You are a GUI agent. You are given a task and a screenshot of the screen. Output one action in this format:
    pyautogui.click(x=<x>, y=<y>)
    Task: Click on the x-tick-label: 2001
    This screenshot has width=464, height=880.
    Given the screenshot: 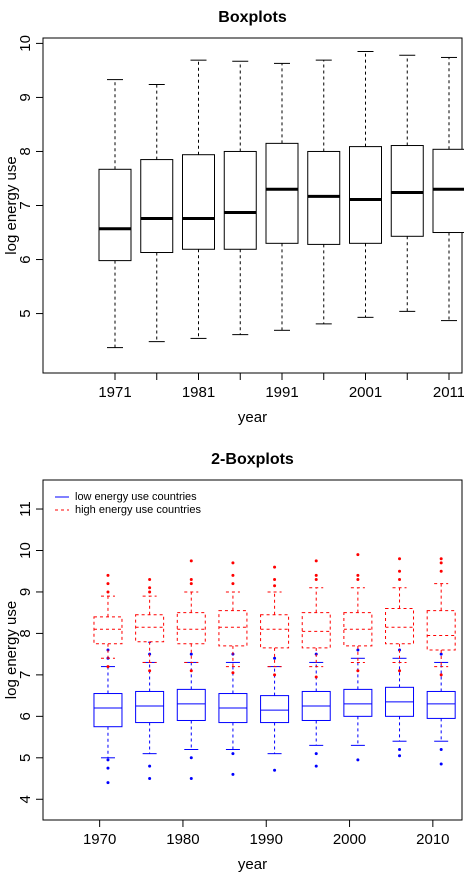 What is the action you would take?
    pyautogui.click(x=365, y=392)
    